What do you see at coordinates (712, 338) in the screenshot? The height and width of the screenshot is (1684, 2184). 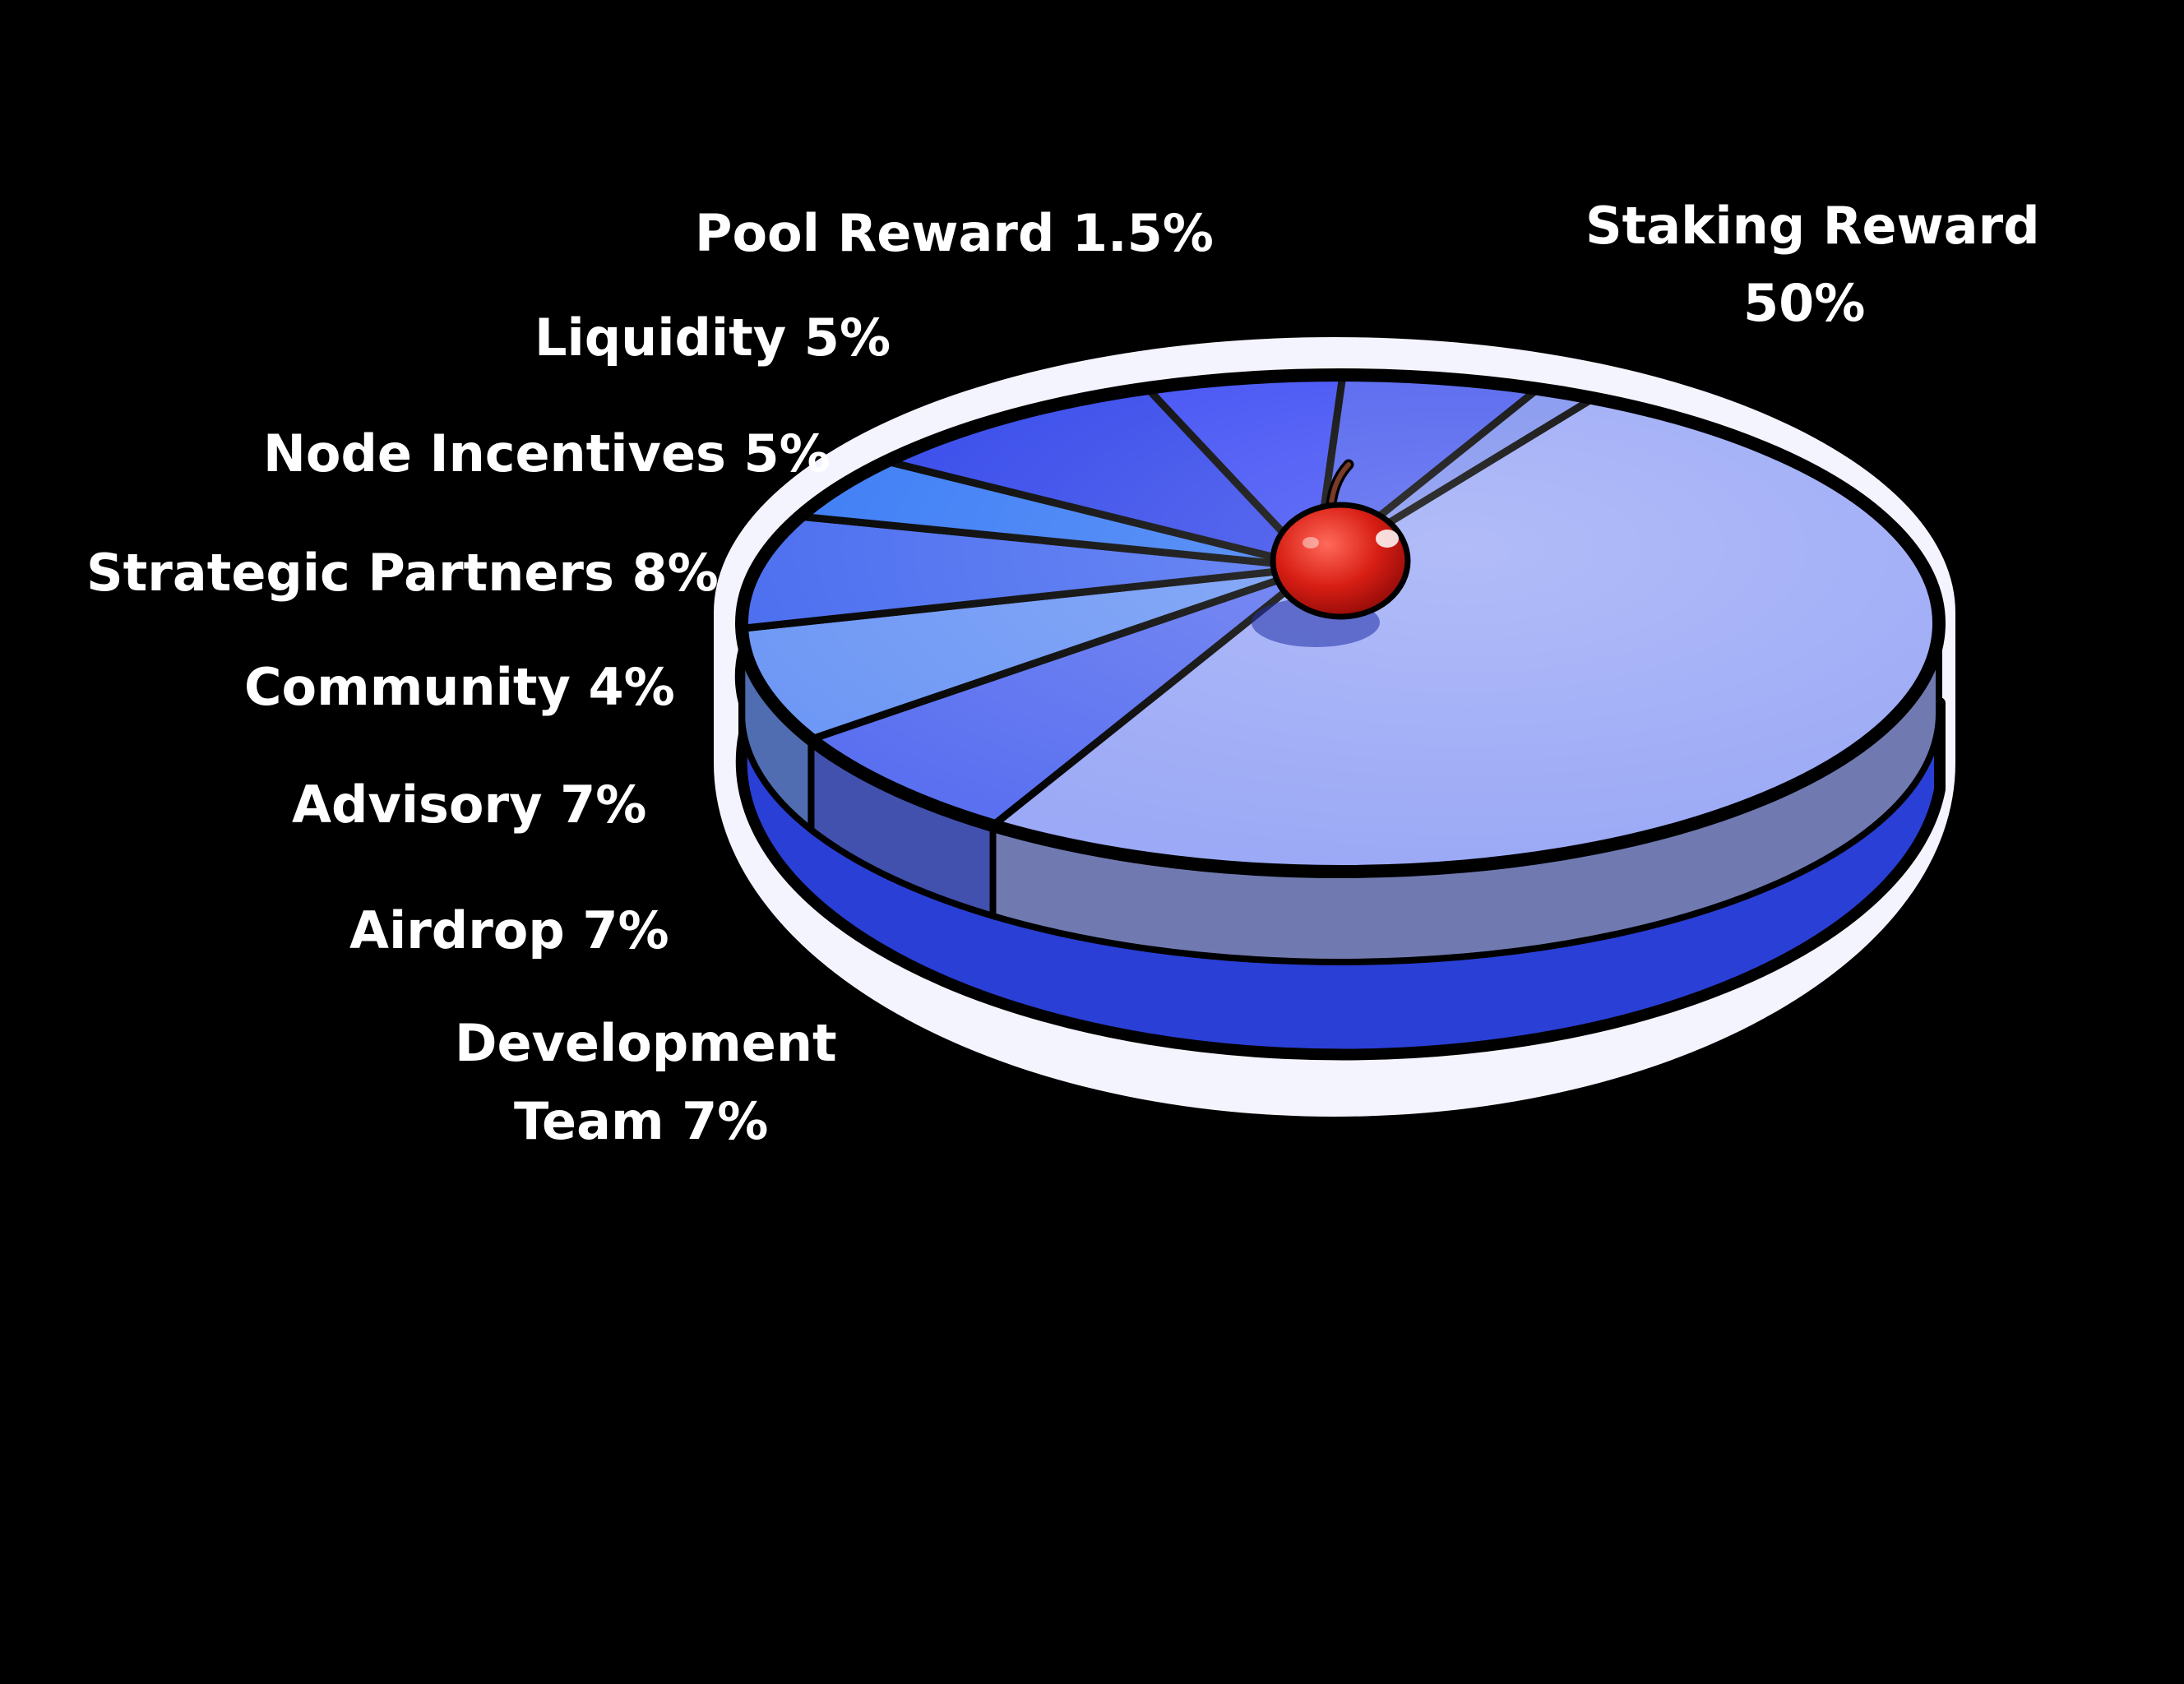 I see `label-liquidity: Liquidity 5%` at bounding box center [712, 338].